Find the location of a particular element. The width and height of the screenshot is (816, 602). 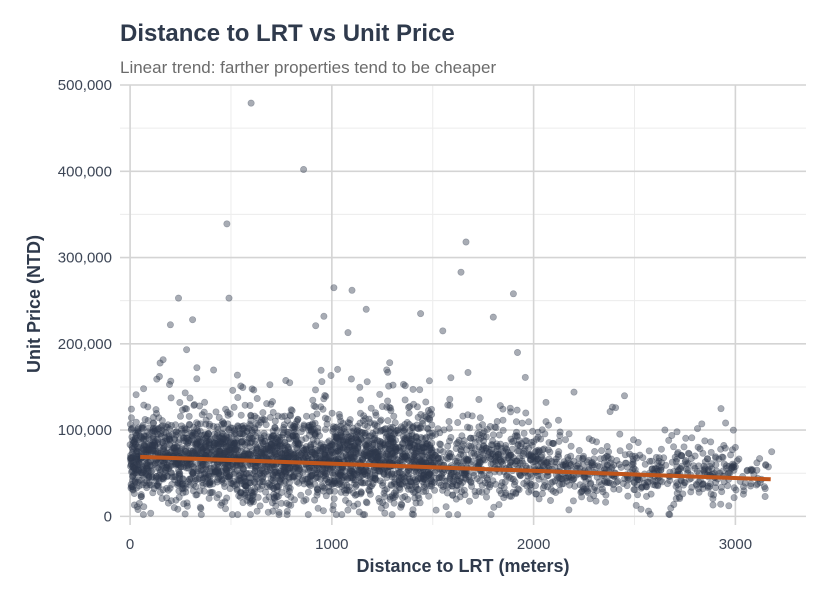

y-axis-title: Unit Price (NTD) is located at coordinates (34, 304).